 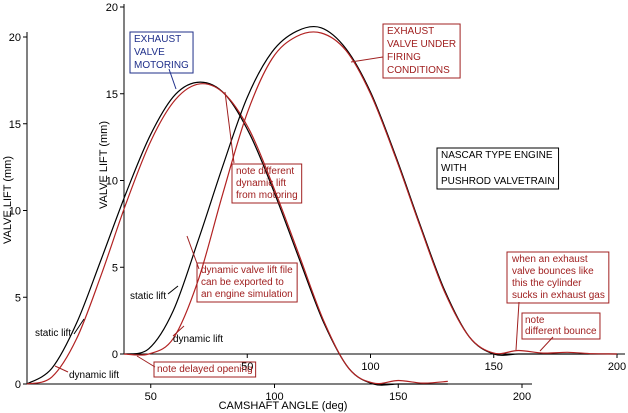 I want to click on back-static-label: static lift, so click(x=53, y=333).